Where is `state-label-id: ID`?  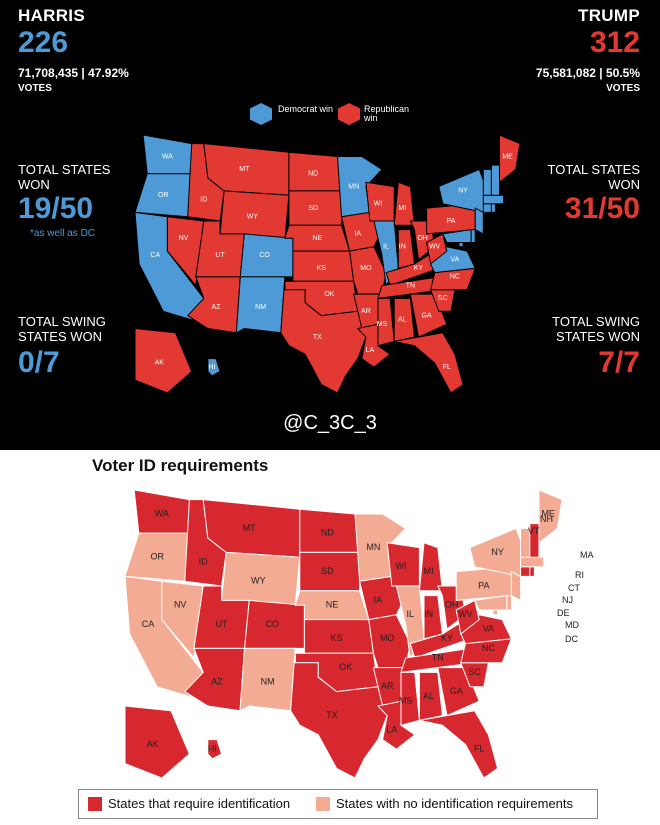
state-label-id: ID is located at coordinates (204, 561).